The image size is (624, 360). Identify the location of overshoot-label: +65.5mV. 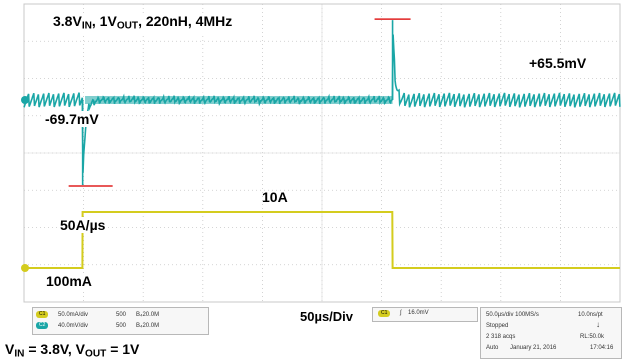
(558, 63).